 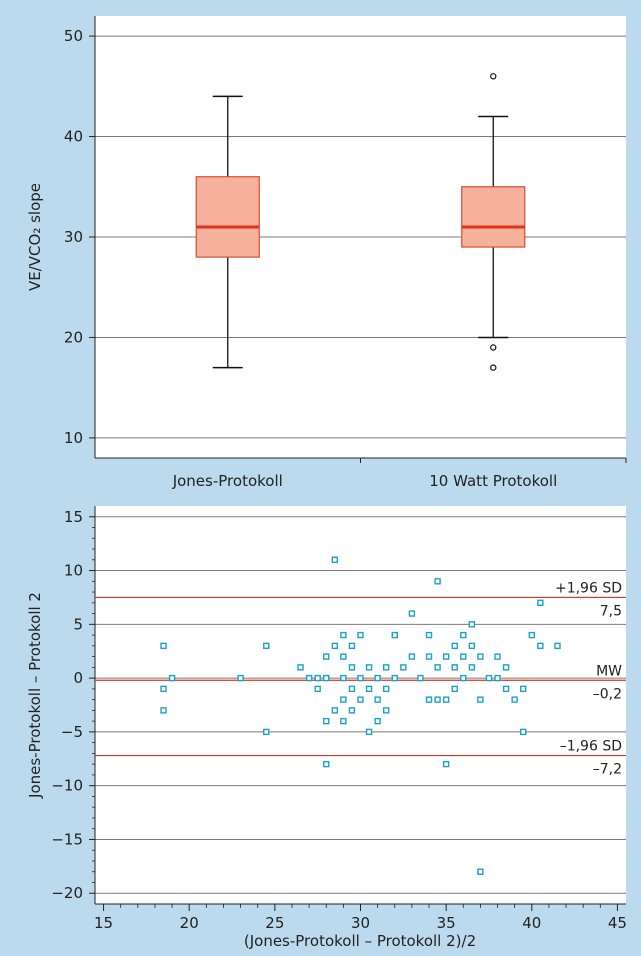 What do you see at coordinates (103, 923) in the screenshot?
I see `scatter-x-tick-label: 15` at bounding box center [103, 923].